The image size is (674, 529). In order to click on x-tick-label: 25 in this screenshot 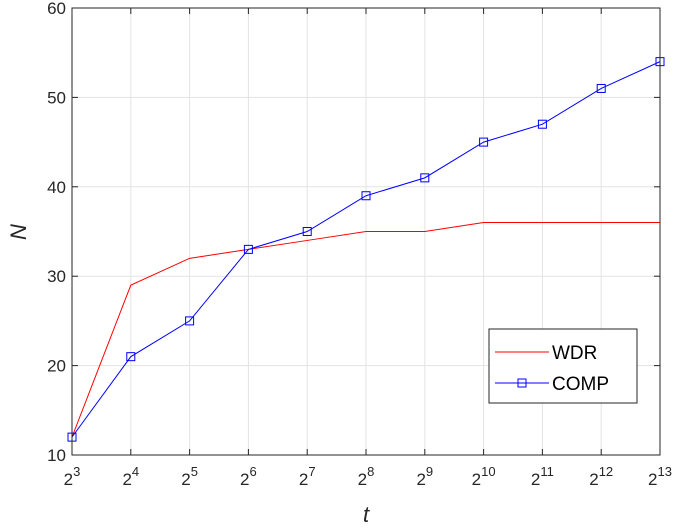, I will do `click(189, 476)`.